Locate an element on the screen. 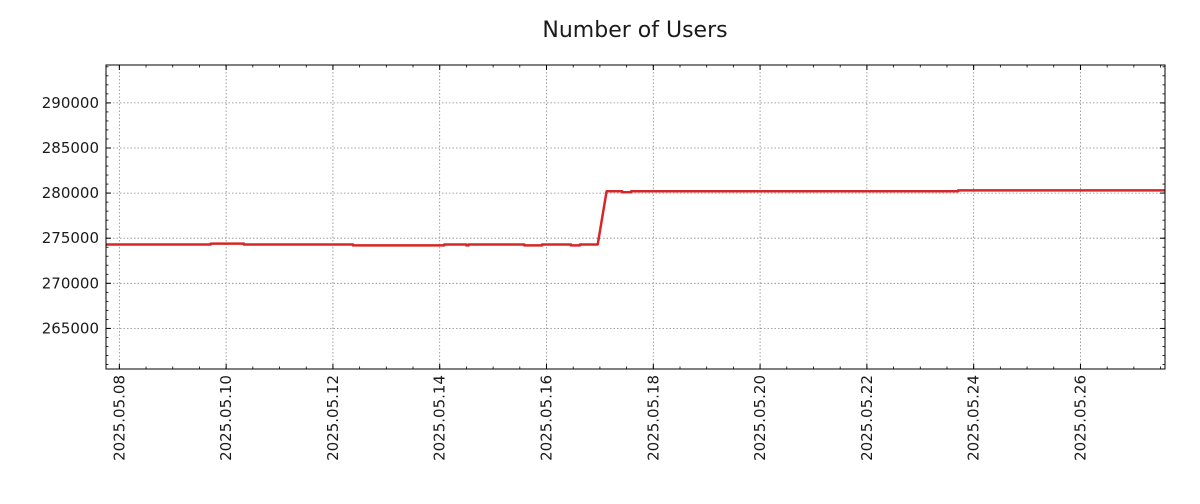 This screenshot has height=504, width=1200. x-tick-label: 2025.05.14 is located at coordinates (440, 418).